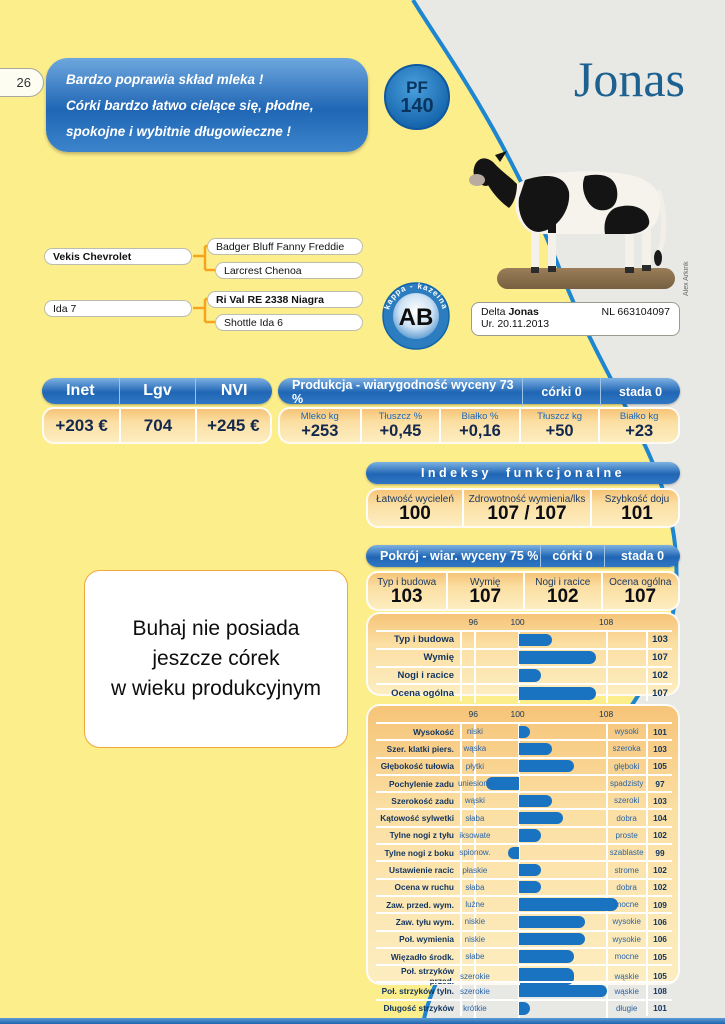 This screenshot has width=725, height=1024. Describe the element at coordinates (474, 784) in the screenshot. I see `low-descriptor: uniesiony` at that location.